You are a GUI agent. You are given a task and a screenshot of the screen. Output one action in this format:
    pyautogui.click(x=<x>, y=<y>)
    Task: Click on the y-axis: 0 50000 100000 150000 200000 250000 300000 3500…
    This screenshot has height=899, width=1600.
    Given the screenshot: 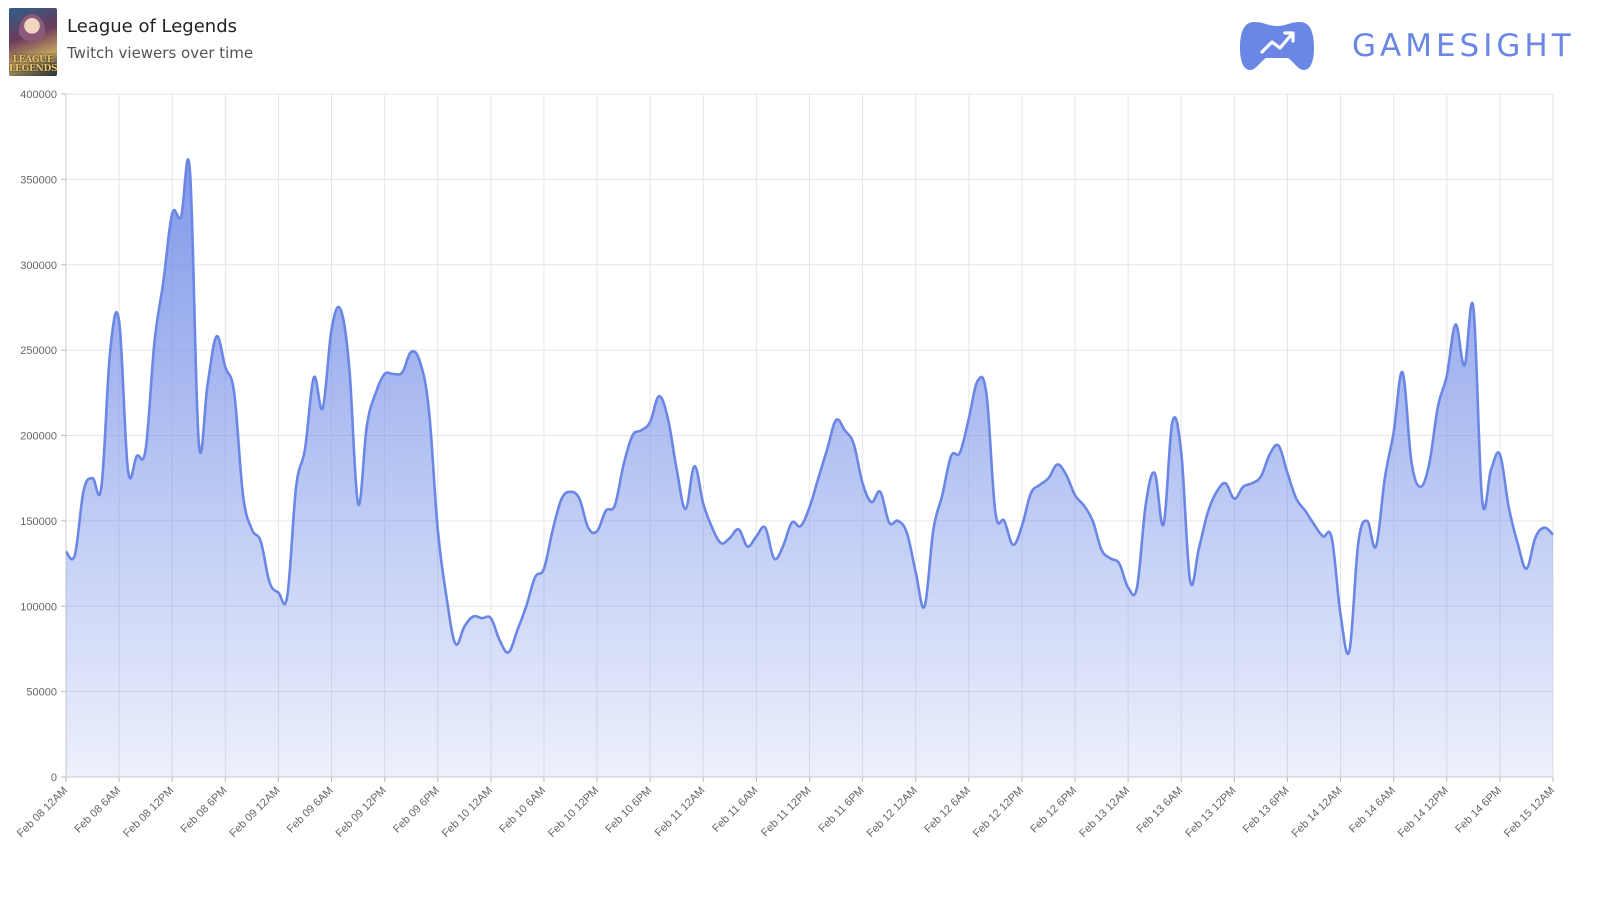 What is the action you would take?
    pyautogui.click(x=43, y=436)
    